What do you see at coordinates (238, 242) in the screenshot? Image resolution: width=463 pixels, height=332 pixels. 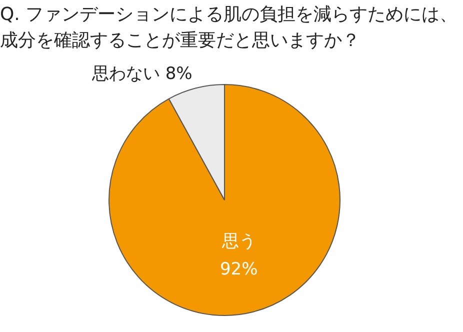 I see `slice-label: 思う` at bounding box center [238, 242].